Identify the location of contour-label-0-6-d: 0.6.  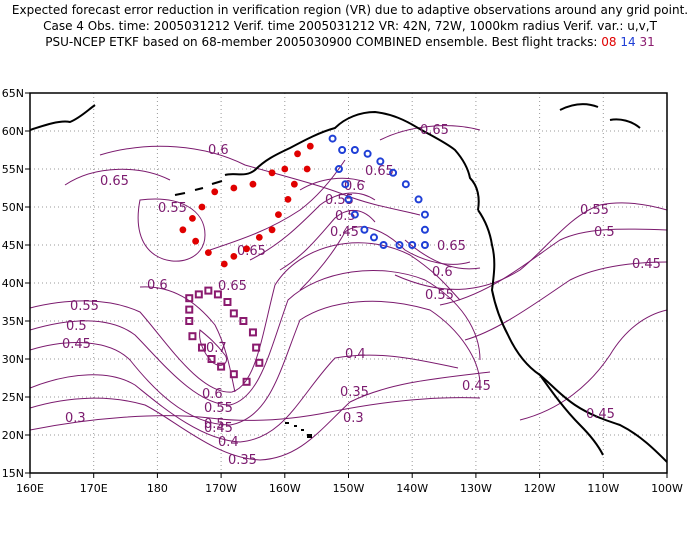
(354, 186).